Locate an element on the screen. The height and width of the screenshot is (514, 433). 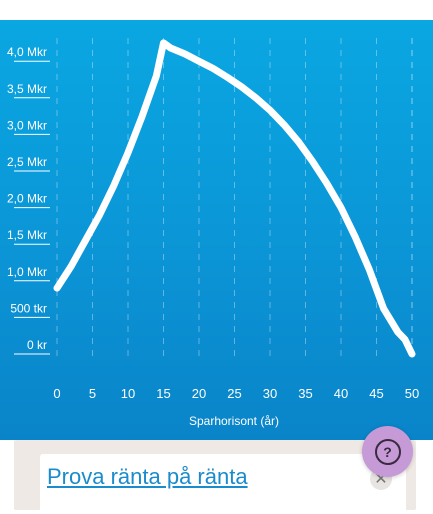
y-tick-label: 500 tkr is located at coordinates (28, 308).